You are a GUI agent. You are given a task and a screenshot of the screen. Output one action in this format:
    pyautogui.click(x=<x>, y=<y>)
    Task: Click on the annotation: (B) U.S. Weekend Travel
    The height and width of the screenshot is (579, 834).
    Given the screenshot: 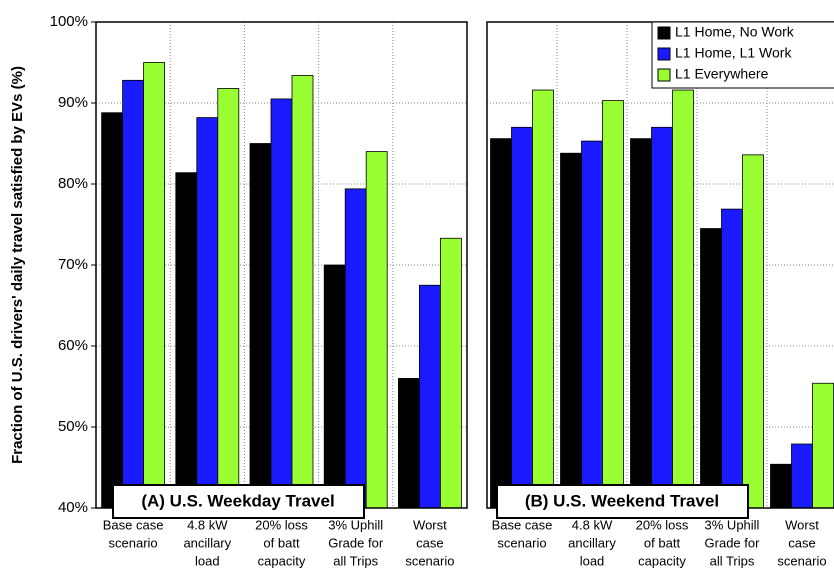 What is the action you would take?
    pyautogui.click(x=622, y=500)
    